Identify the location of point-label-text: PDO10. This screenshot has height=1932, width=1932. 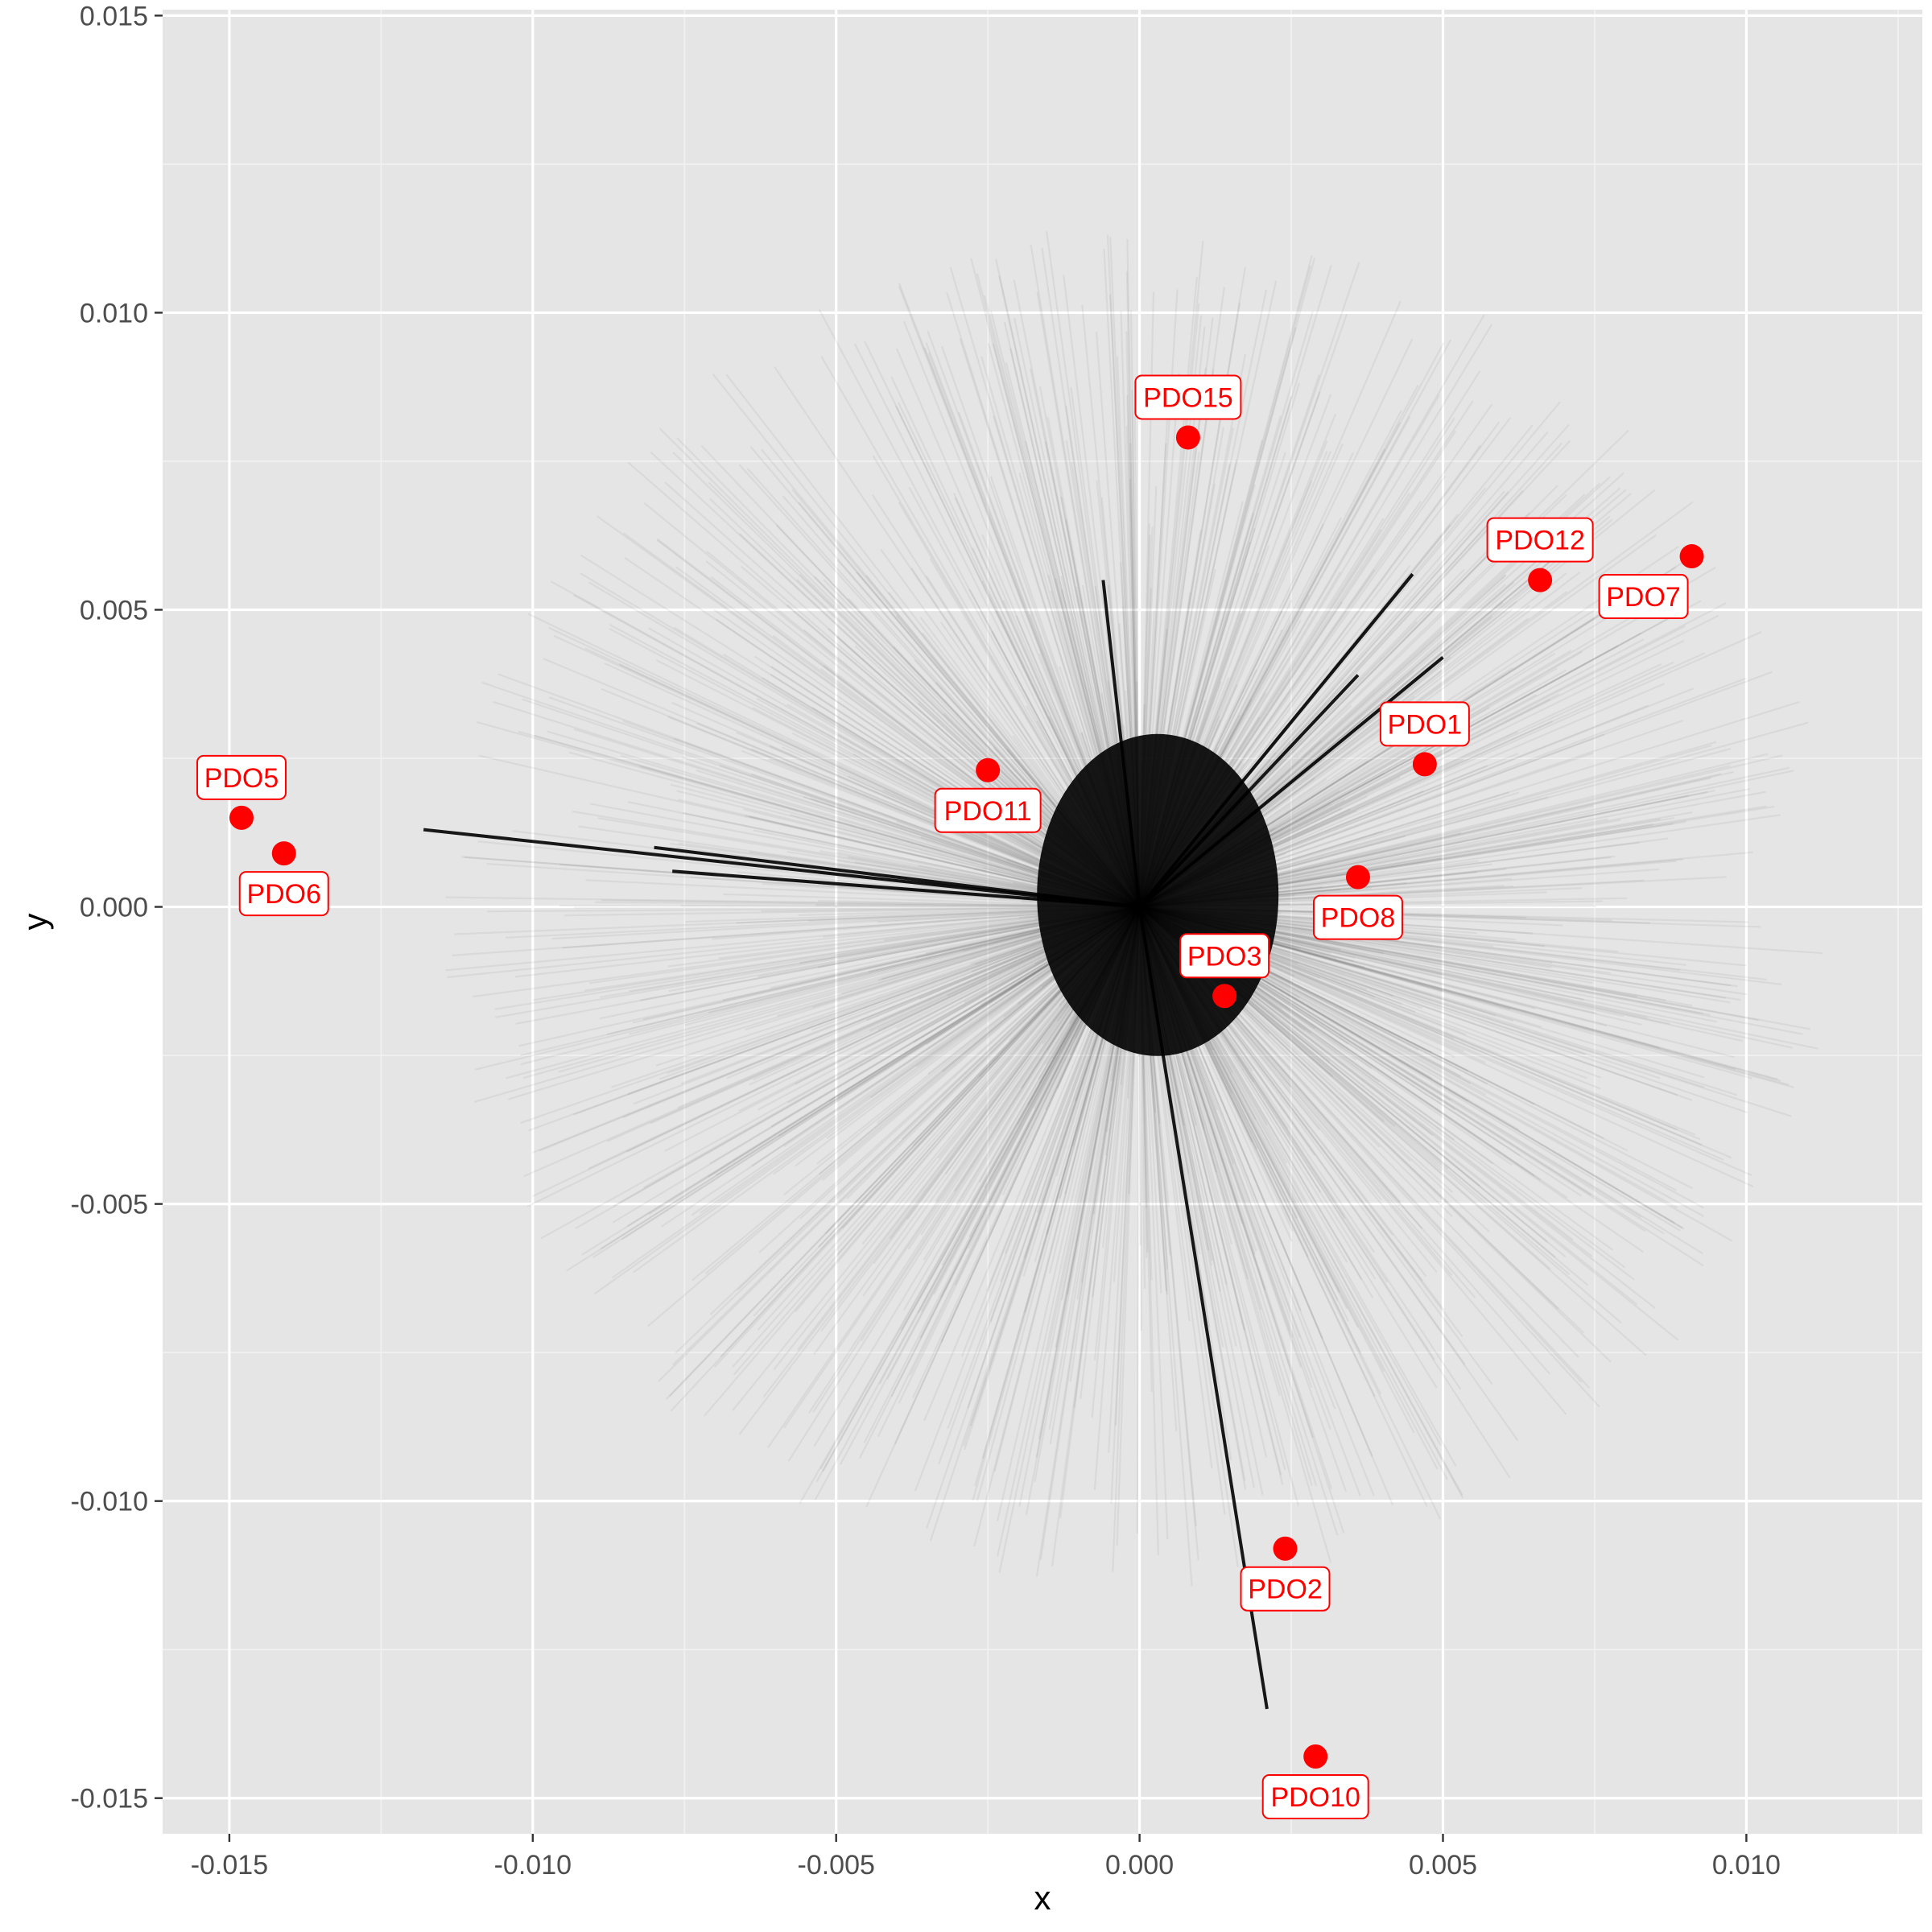
(1315, 1797).